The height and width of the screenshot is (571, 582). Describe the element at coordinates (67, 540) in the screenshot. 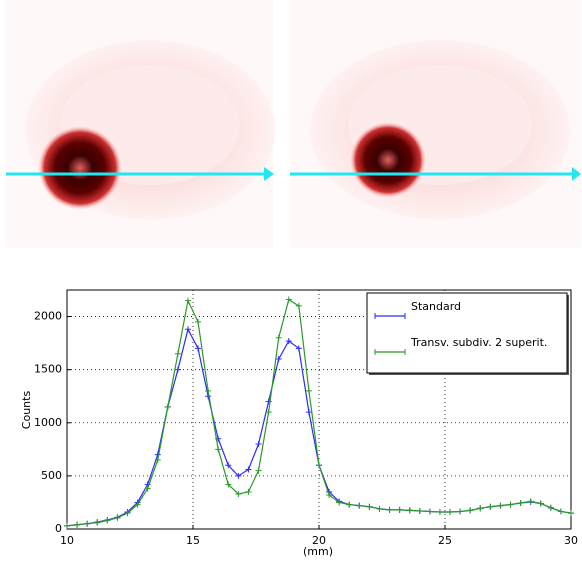

I see `x-tick-label: 10` at that location.